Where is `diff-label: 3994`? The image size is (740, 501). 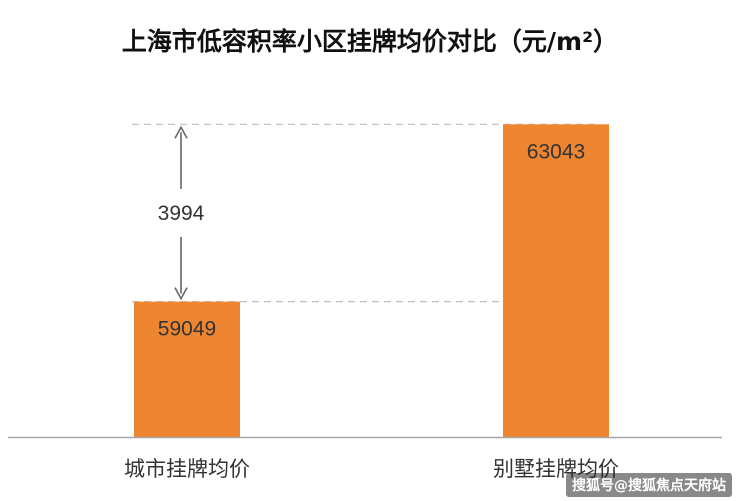
diff-label: 3994 is located at coordinates (181, 213).